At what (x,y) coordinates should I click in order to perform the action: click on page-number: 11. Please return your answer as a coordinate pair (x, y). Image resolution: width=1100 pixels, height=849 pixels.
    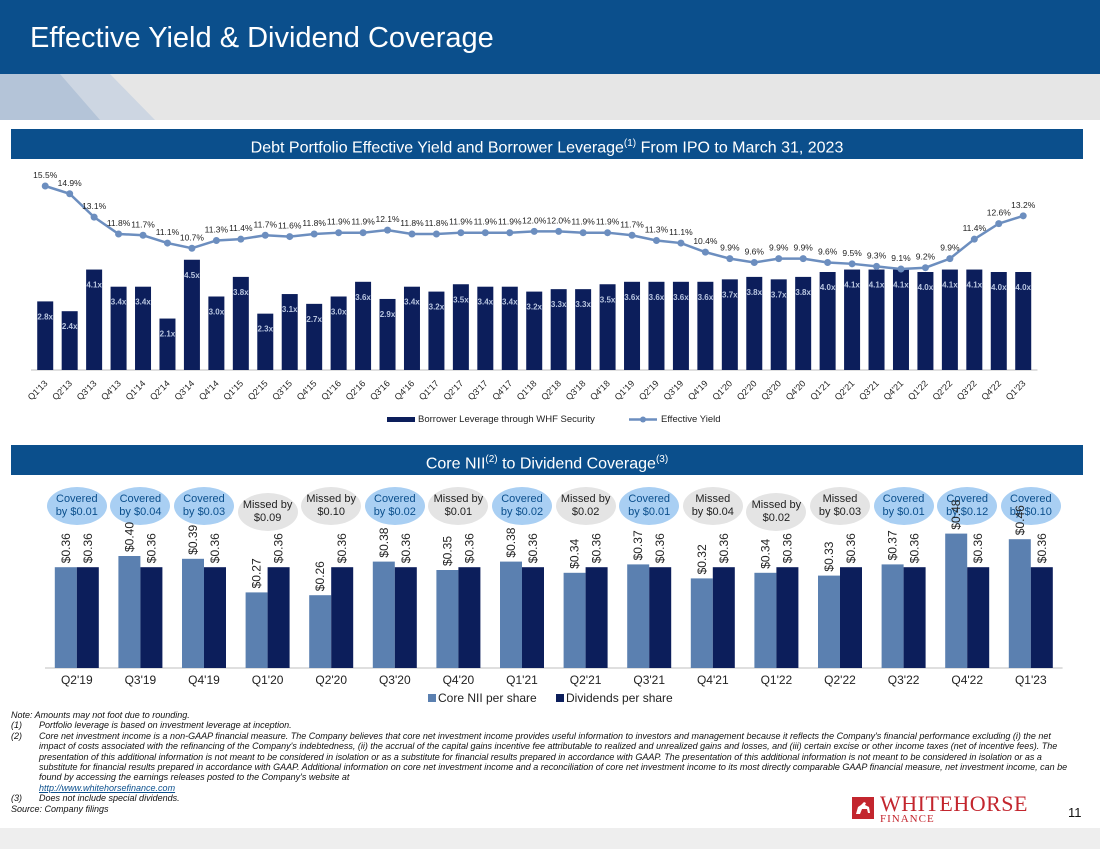
    Looking at the image, I should click on (1075, 812).